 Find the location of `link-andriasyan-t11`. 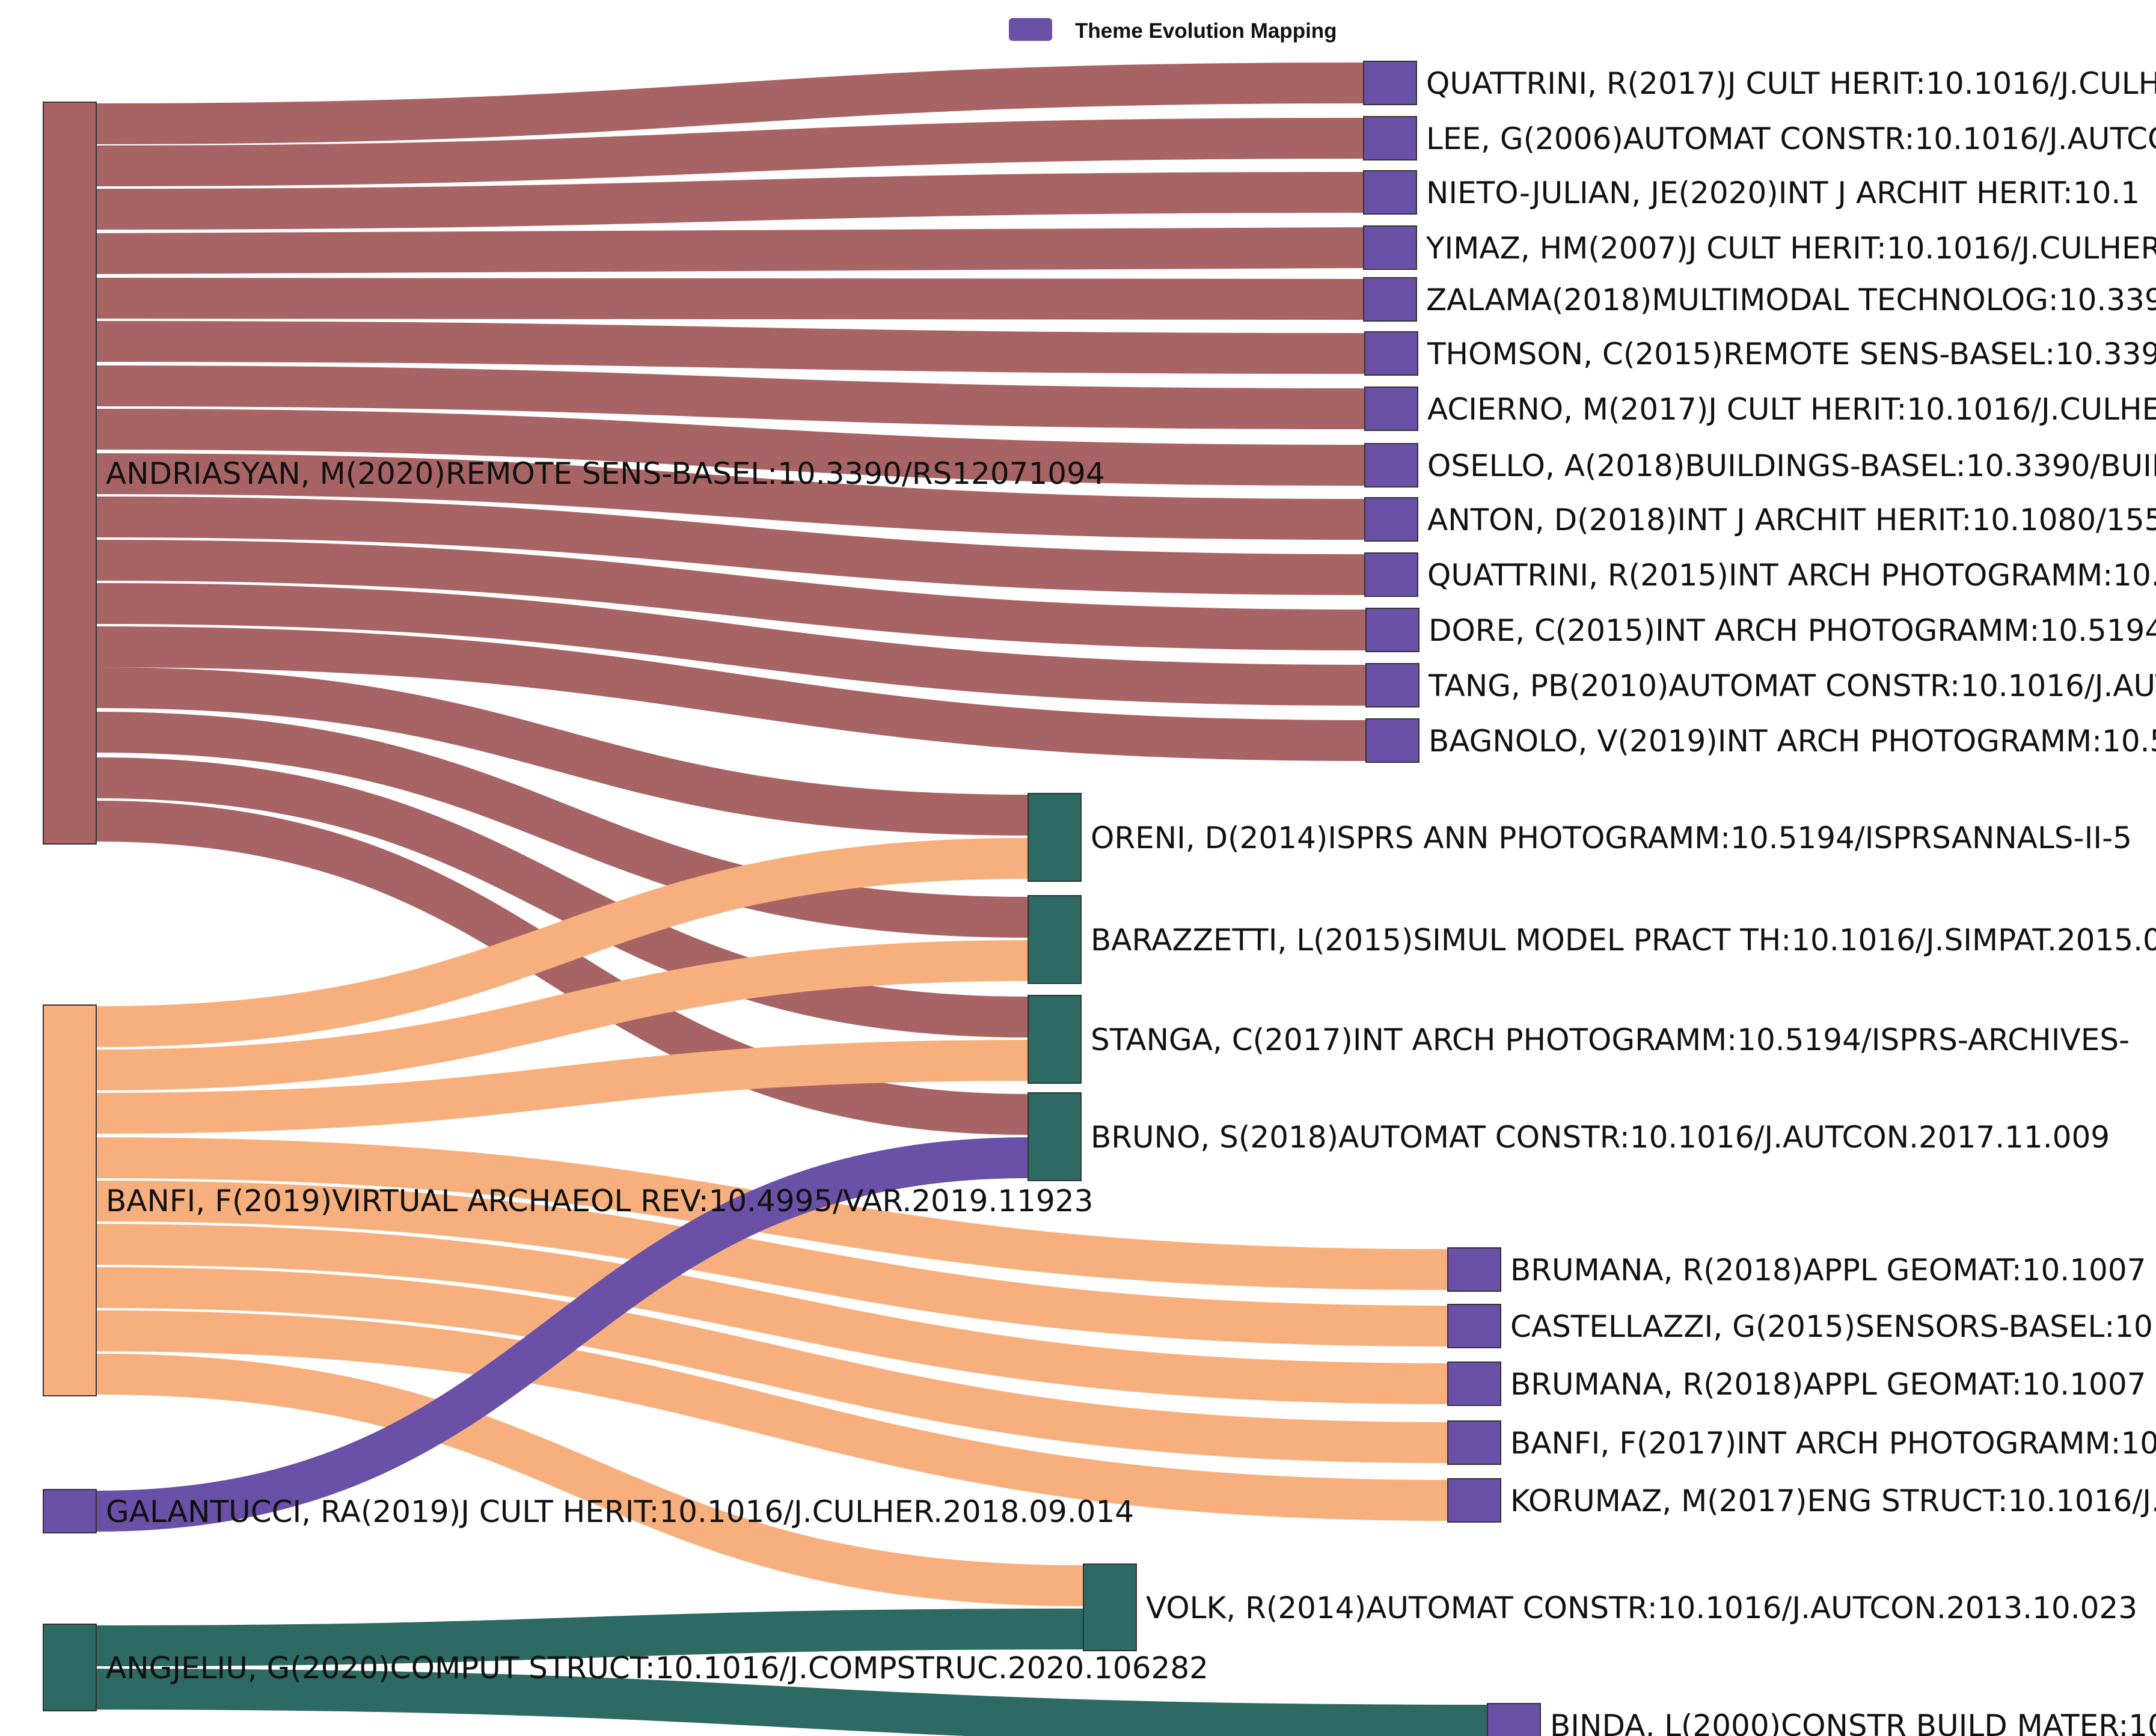

link-andriasyan-t11 is located at coordinates (731, 595).